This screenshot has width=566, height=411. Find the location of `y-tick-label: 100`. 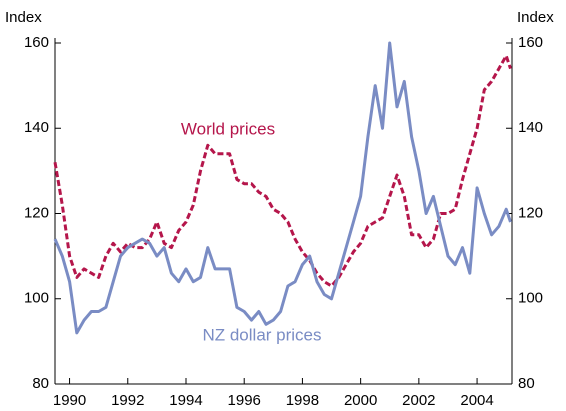

y-tick-label: 100 is located at coordinates (36, 298).